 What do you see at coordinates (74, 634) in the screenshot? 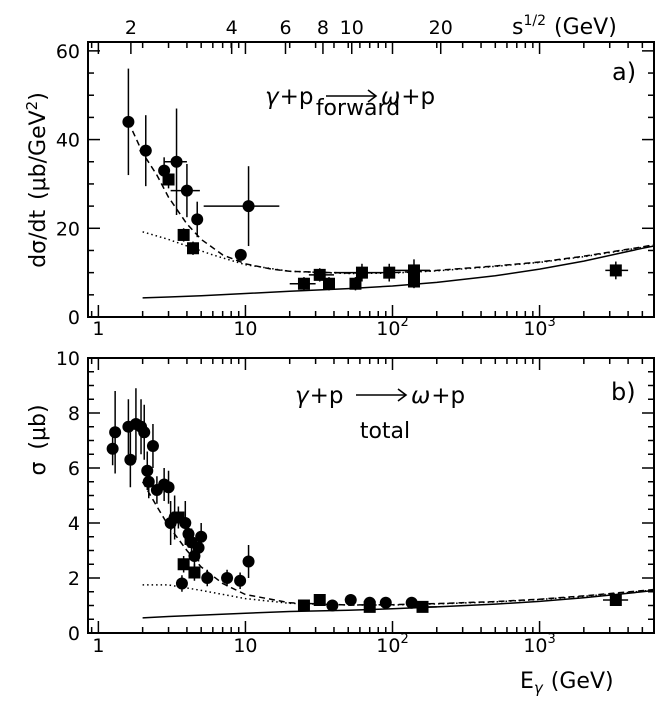
I see `y-tick-label: 0` at bounding box center [74, 634].